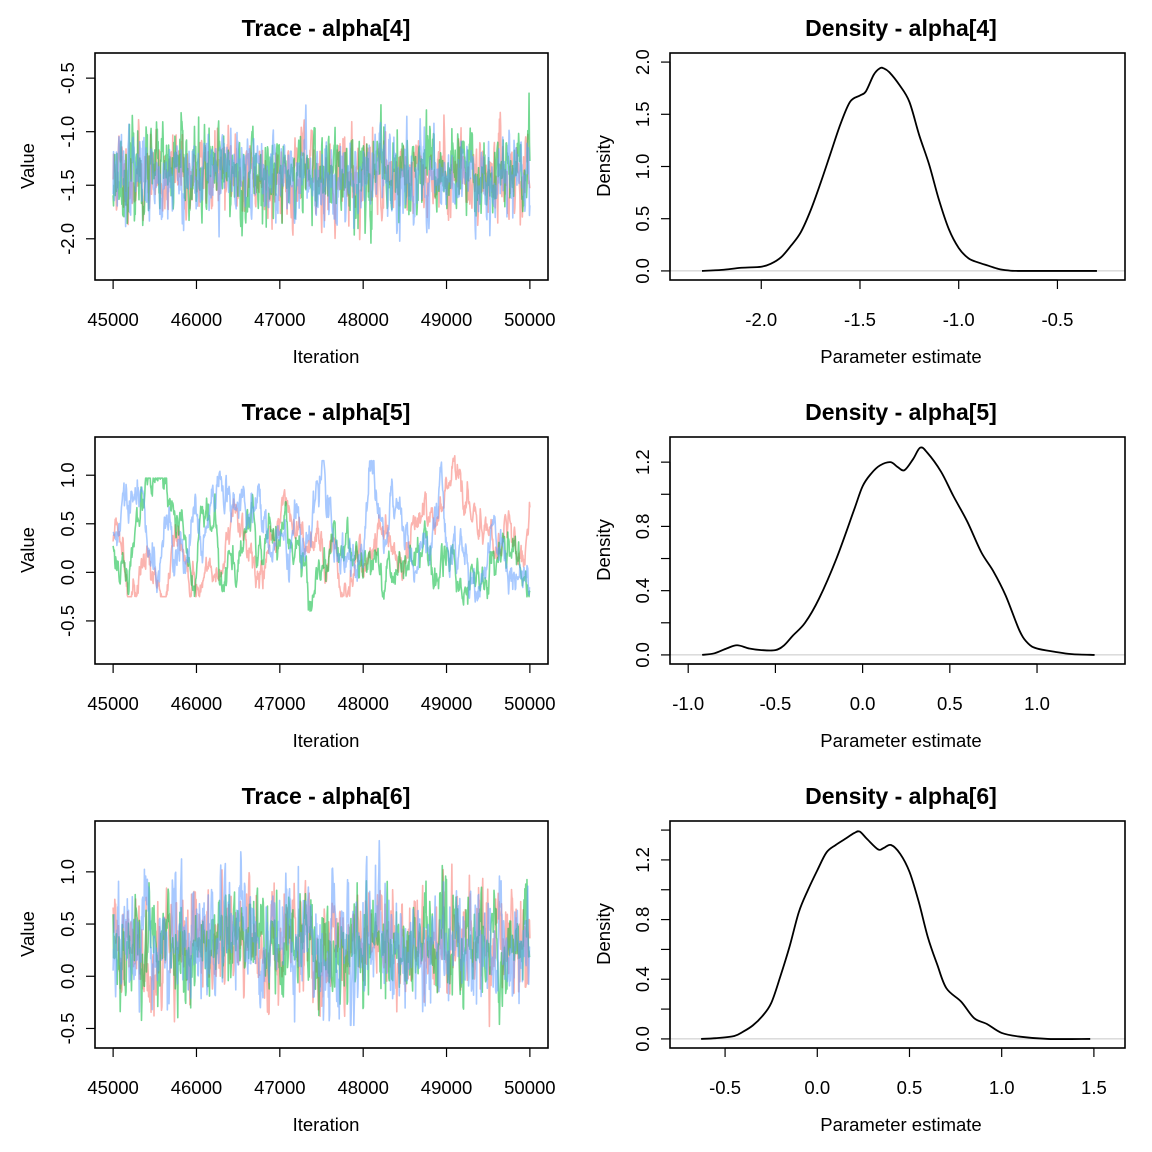  I want to click on panel-title: Trace - alpha[6], so click(326, 796).